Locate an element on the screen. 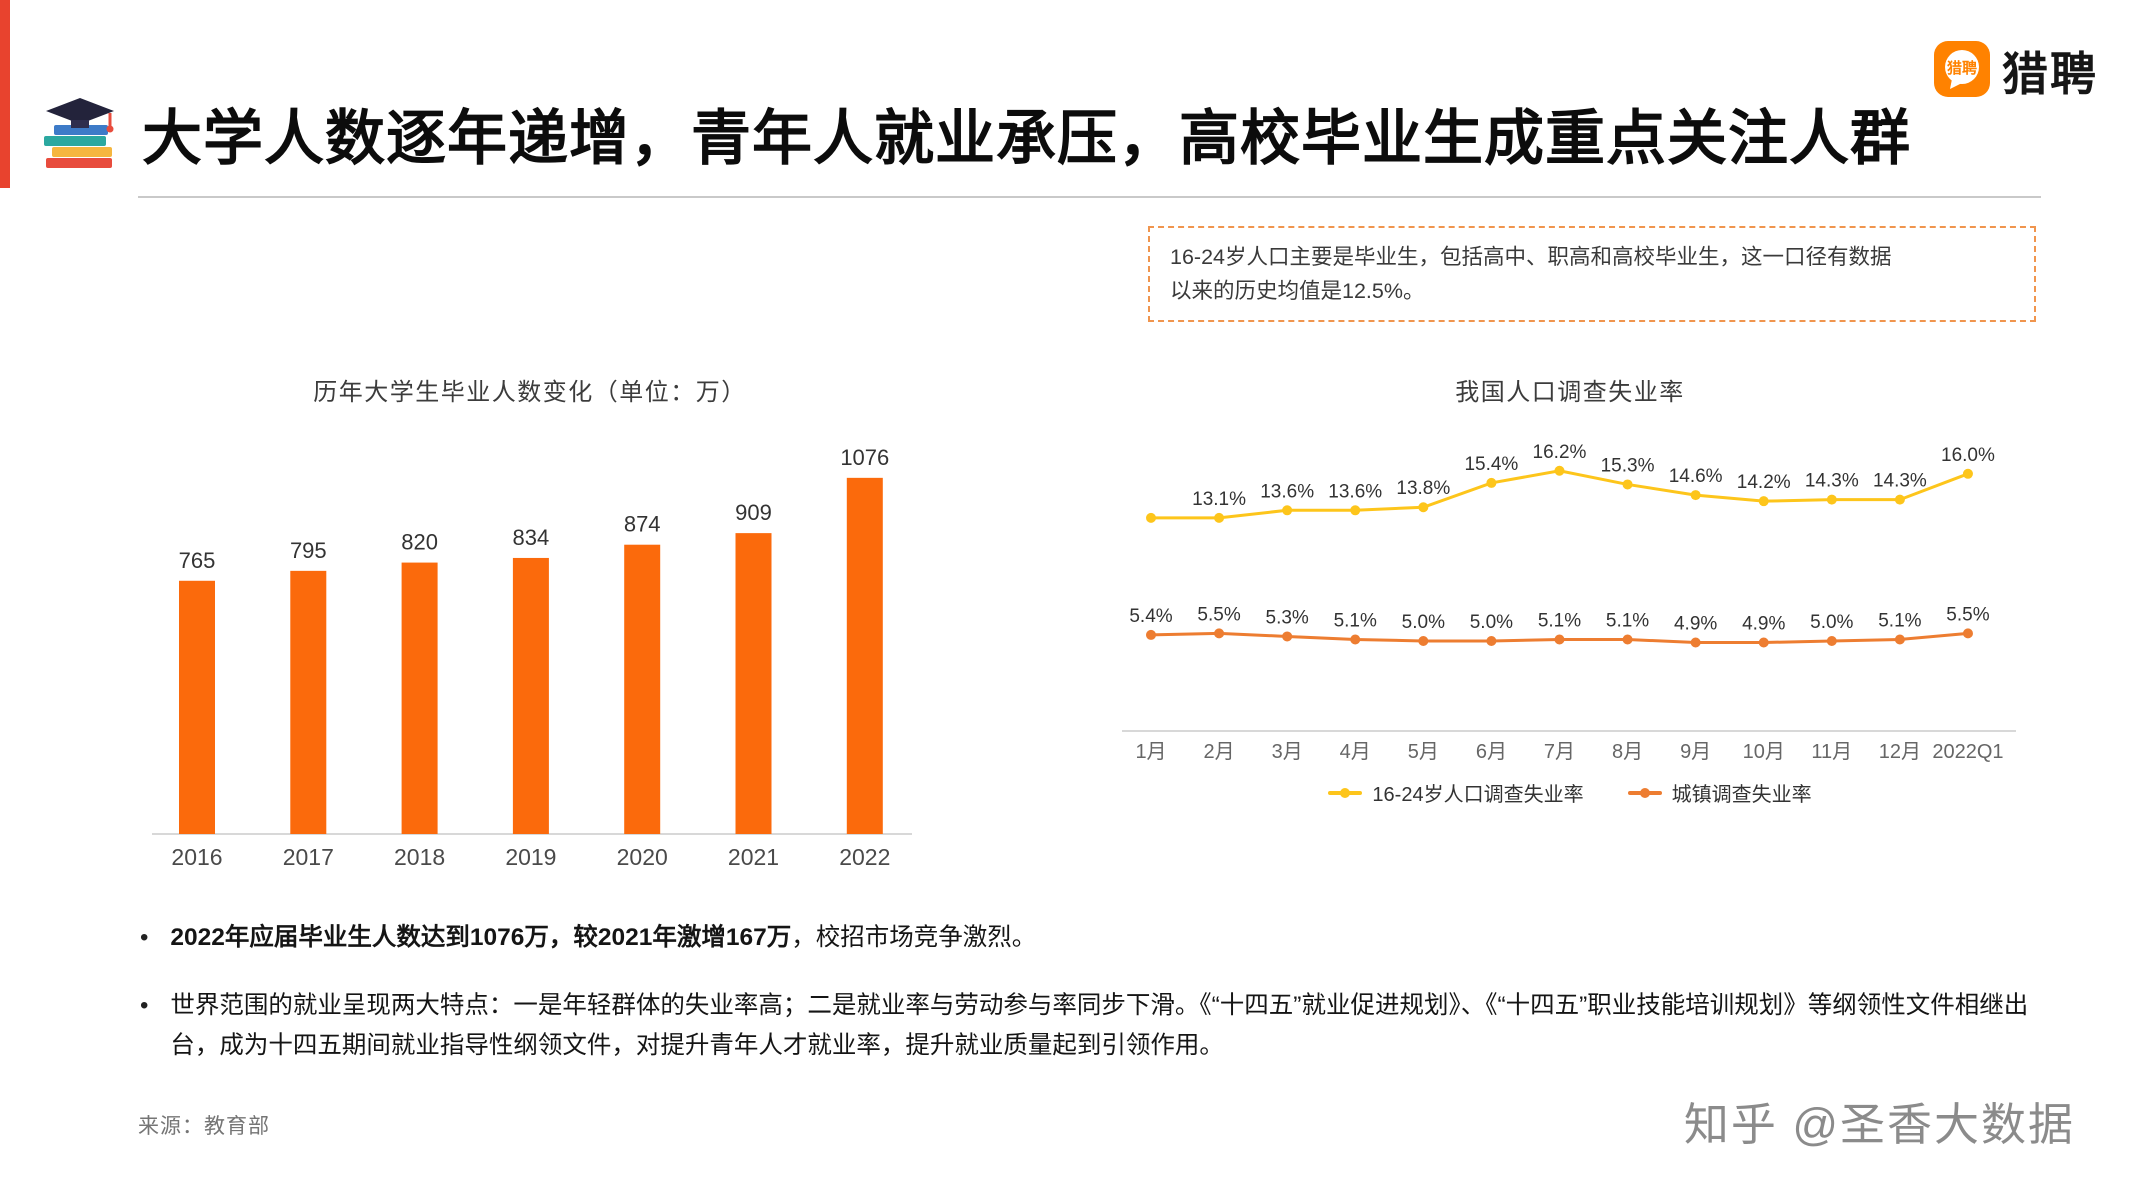  svg-text: 2021 is located at coordinates (753, 857).